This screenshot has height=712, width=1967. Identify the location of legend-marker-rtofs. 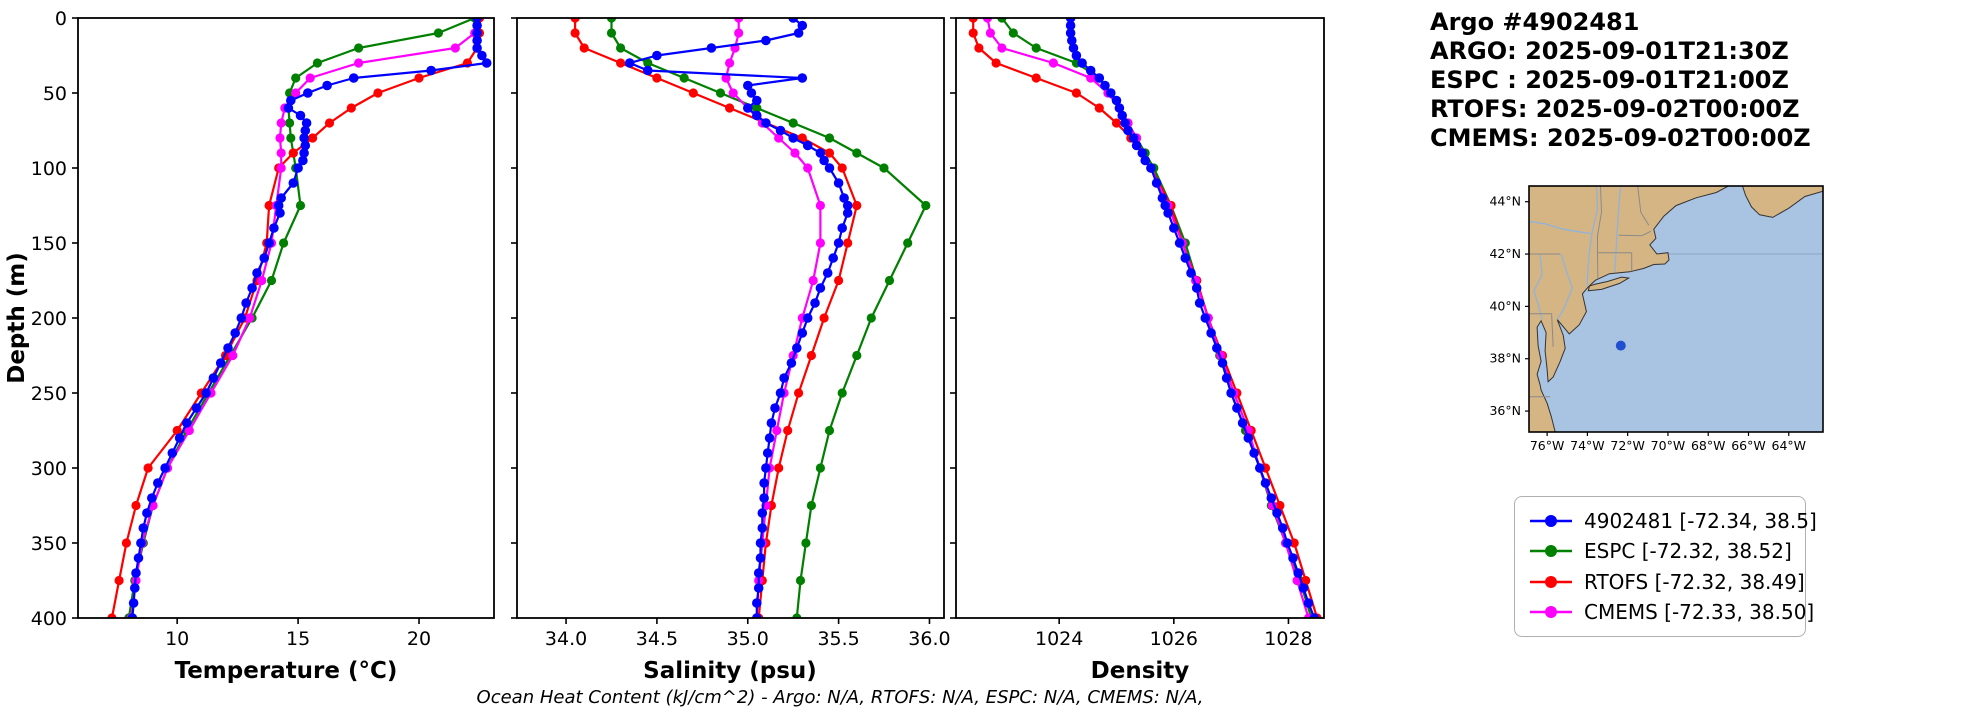
(1551, 581).